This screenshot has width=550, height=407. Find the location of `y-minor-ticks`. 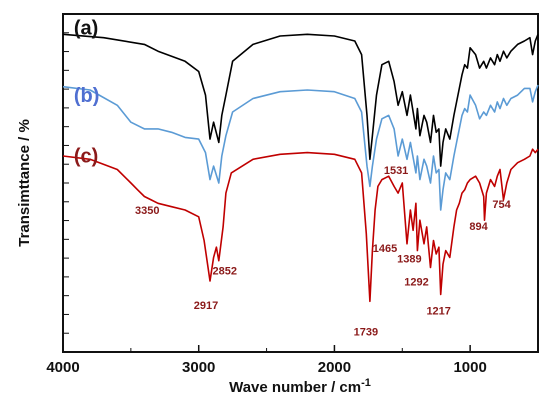

y-minor-ticks is located at coordinates (66, 183).